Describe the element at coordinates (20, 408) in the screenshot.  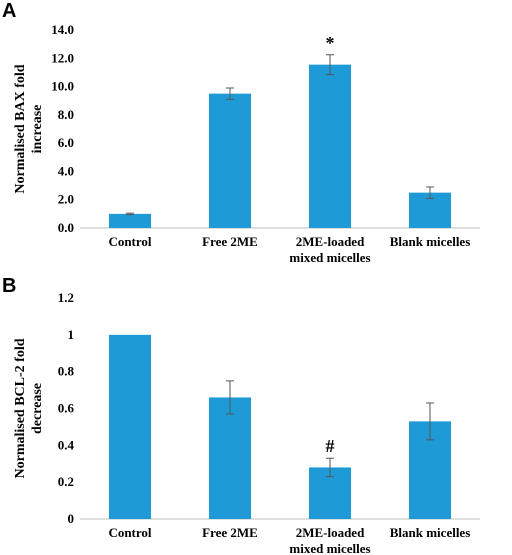
I see `y-axis-label: Normalised BCL-2 fold` at that location.